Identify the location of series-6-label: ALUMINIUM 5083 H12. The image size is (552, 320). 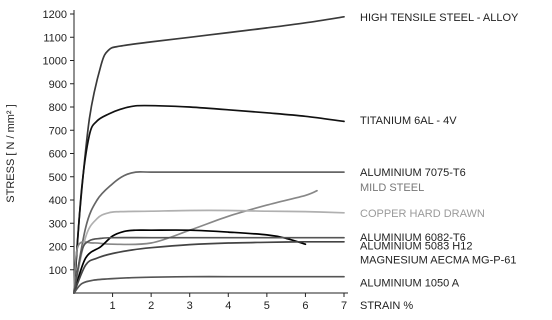
(416, 246).